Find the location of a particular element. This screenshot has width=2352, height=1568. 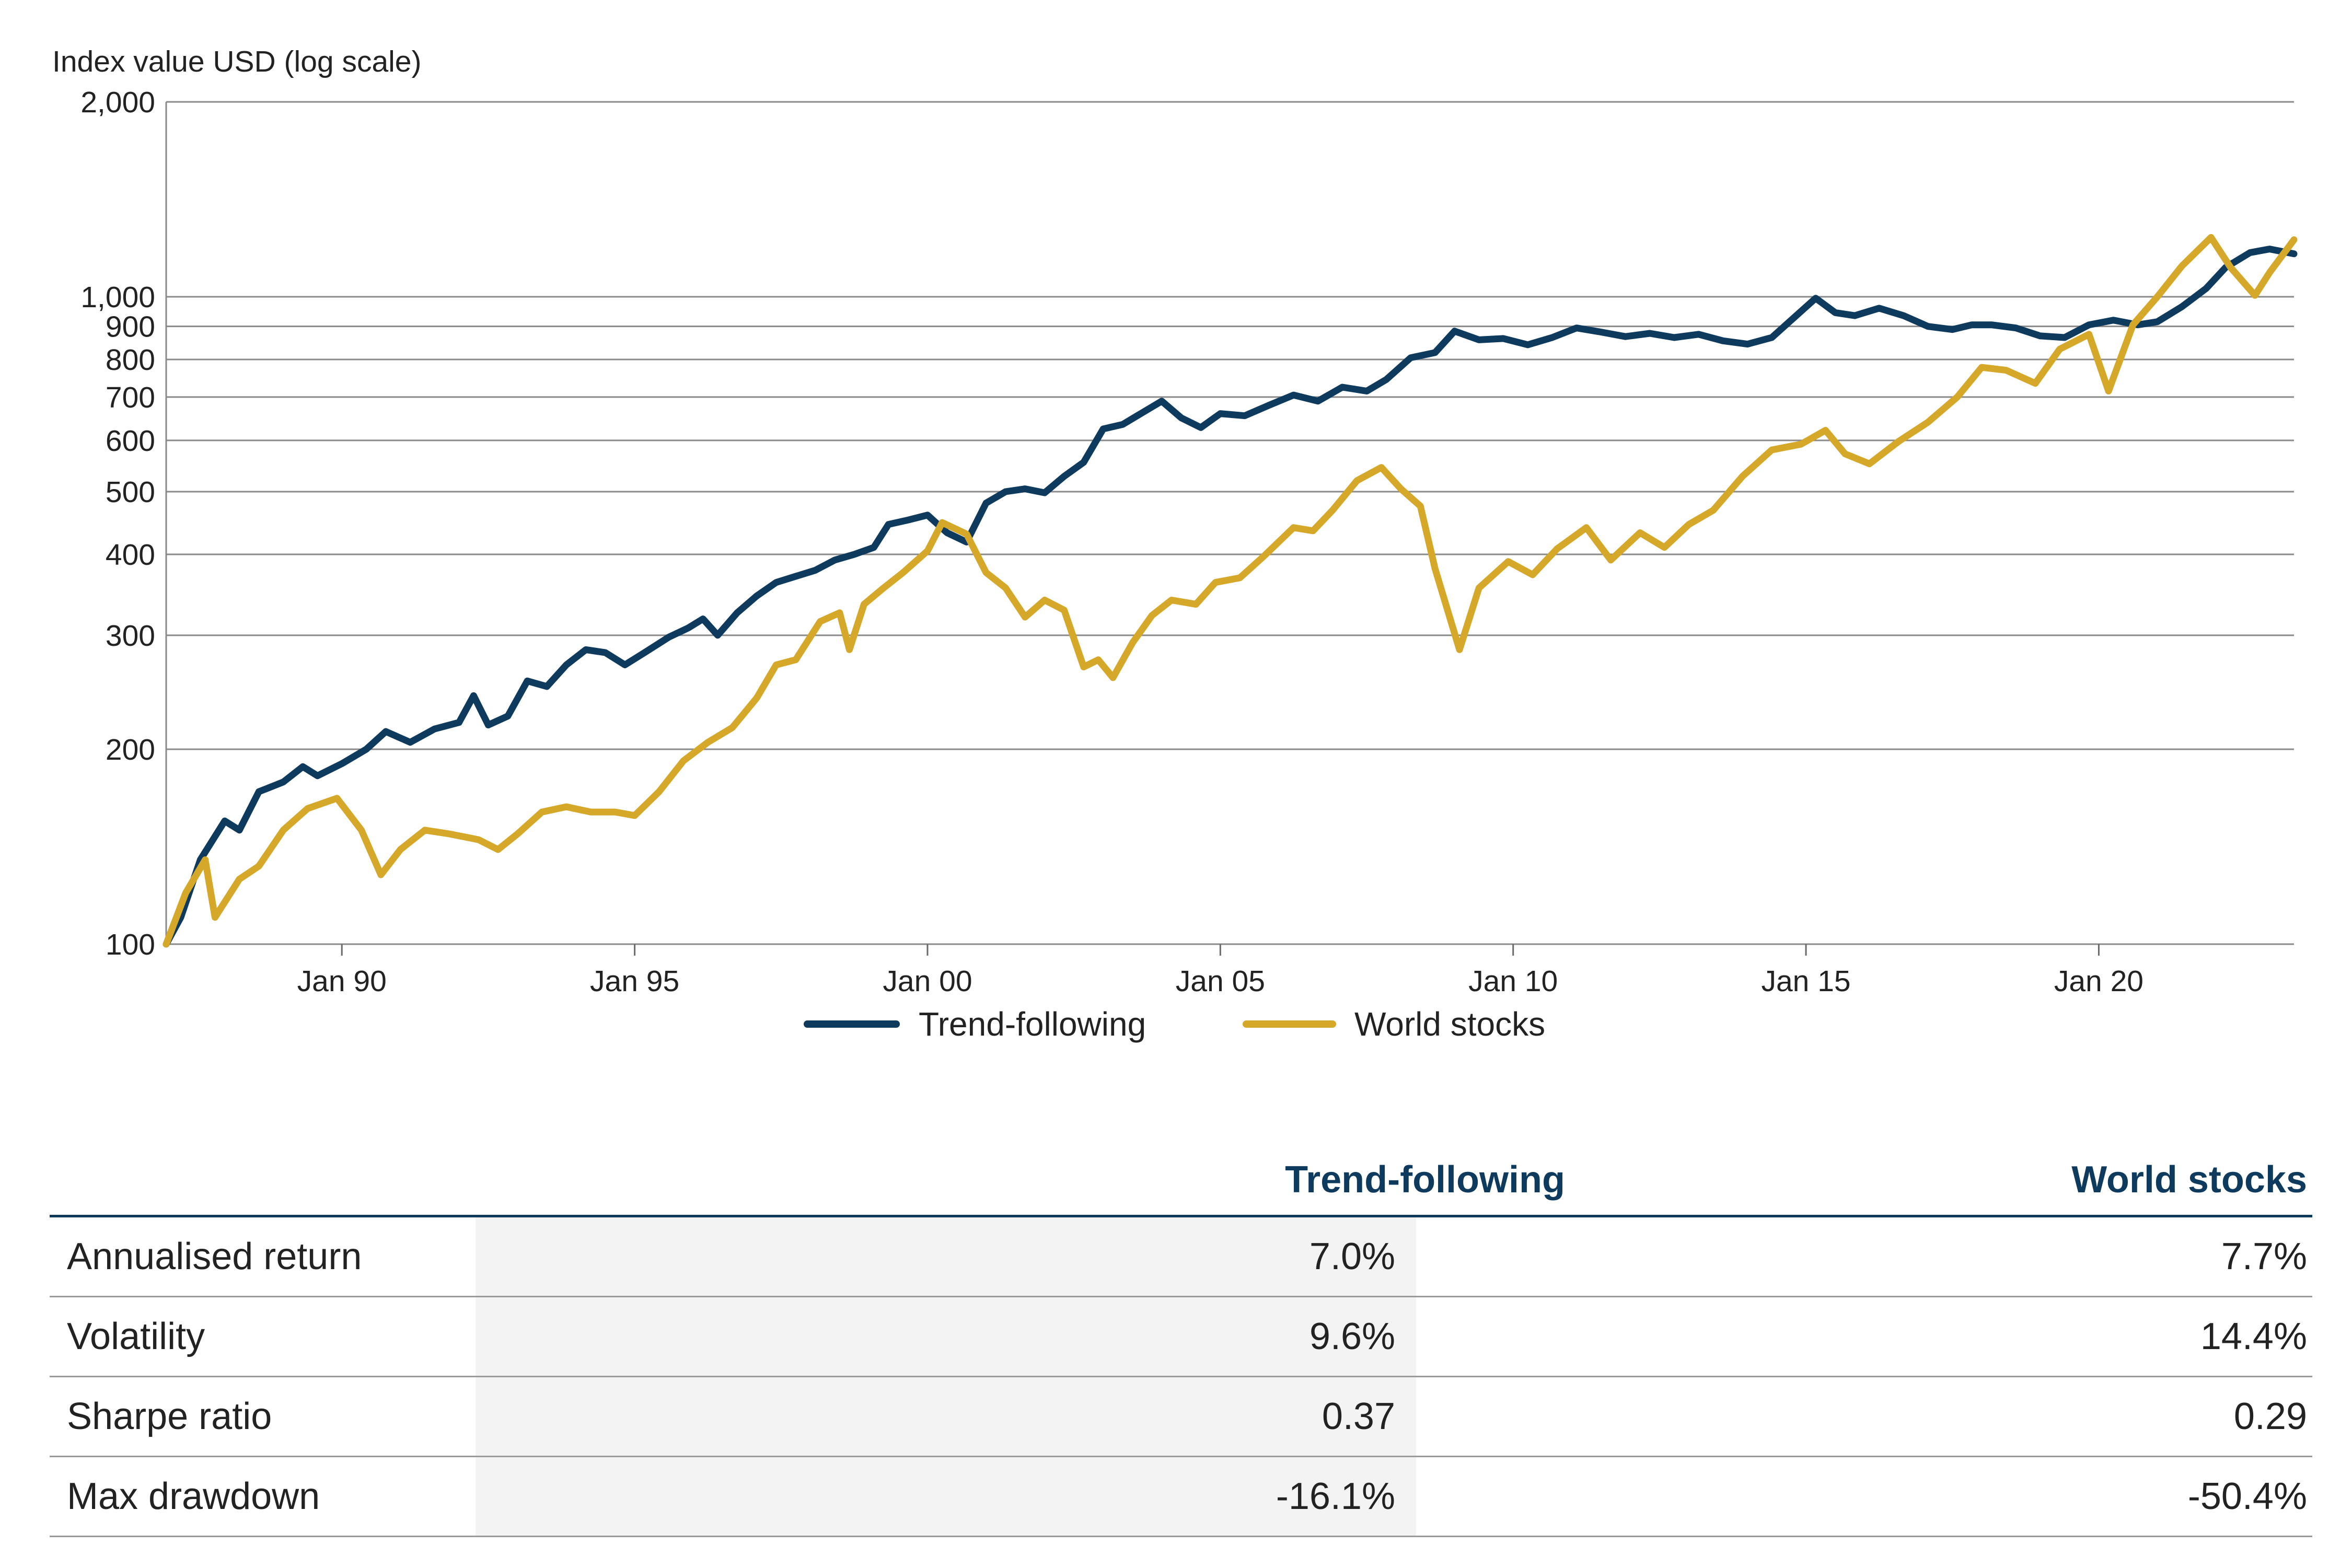

table-header-row: Trend-following World stocks is located at coordinates (1181, 1182).